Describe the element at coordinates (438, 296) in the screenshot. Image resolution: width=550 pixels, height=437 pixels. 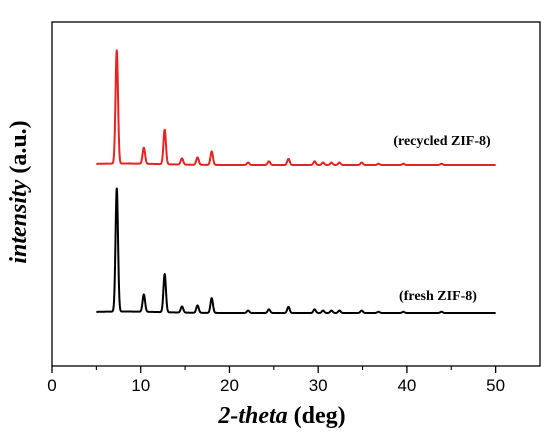
I see `series-label-fresh: (fresh ZIF-8)` at that location.